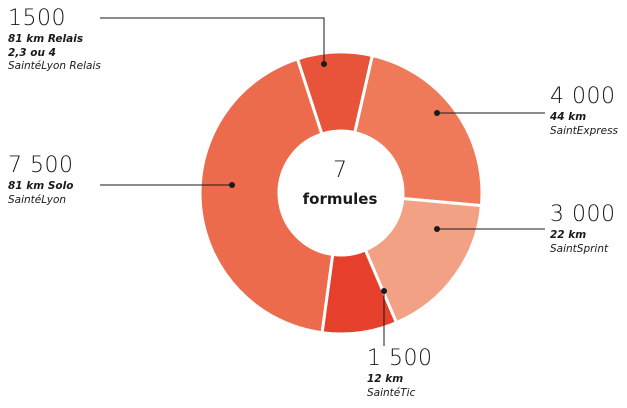 The height and width of the screenshot is (408, 627). Describe the element at coordinates (583, 214) in the screenshot. I see `value-sprint: 3 000` at that location.